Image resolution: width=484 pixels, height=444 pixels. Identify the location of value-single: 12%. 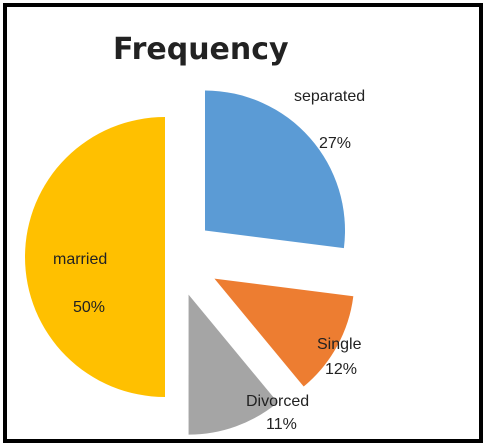
(341, 369).